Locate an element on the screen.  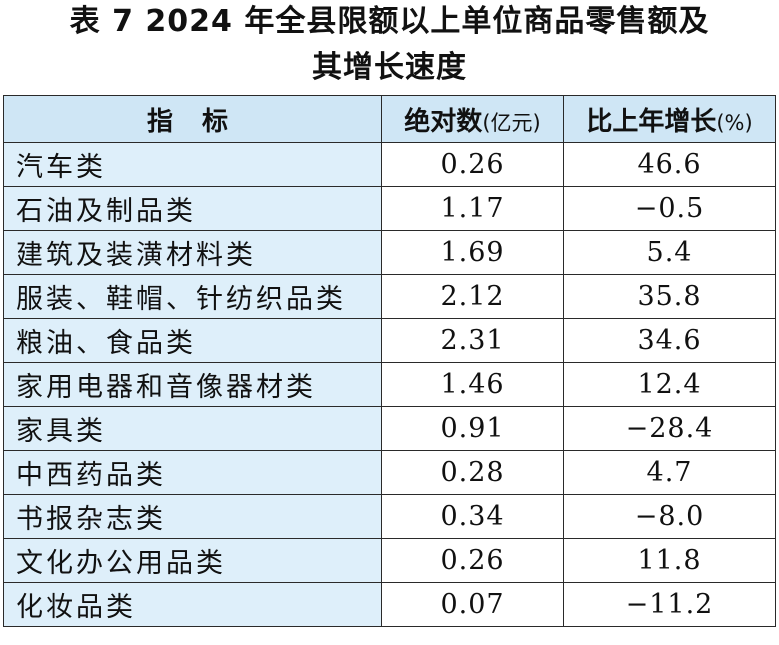
table-row: 粮油、食品类 2.31 34.6 is located at coordinates (389, 340).